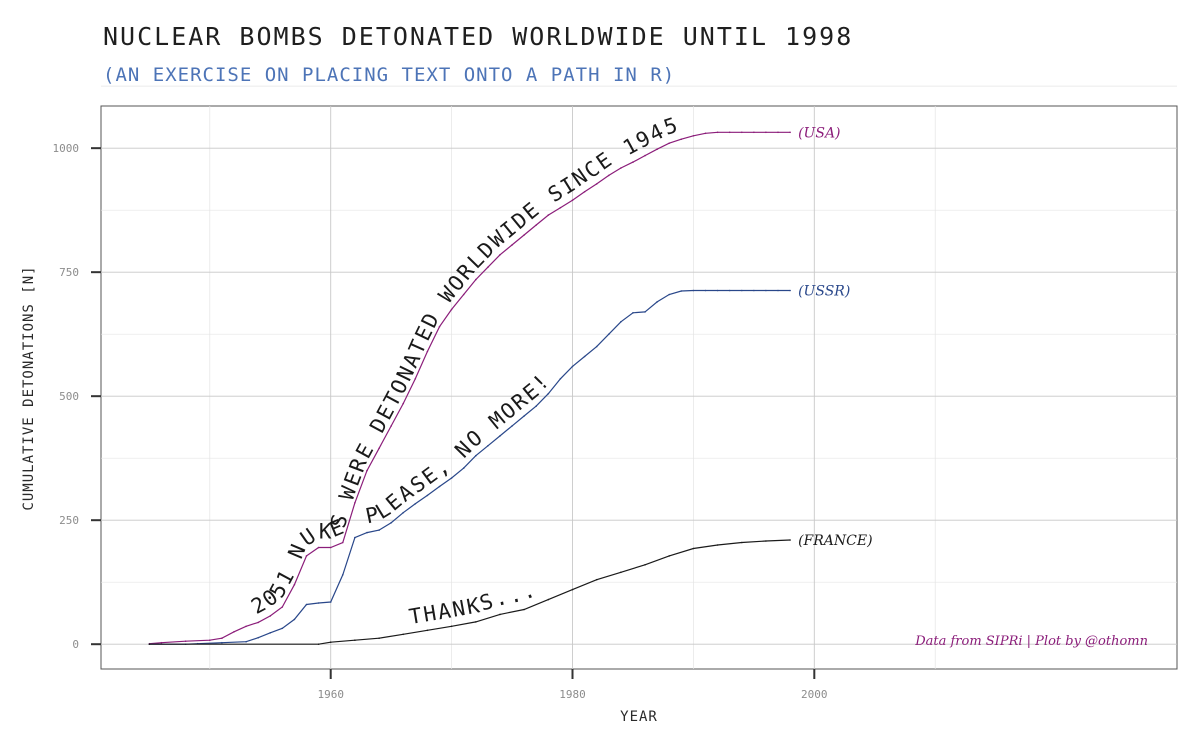  I want to click on y-tick-label: 750, so click(69, 272).